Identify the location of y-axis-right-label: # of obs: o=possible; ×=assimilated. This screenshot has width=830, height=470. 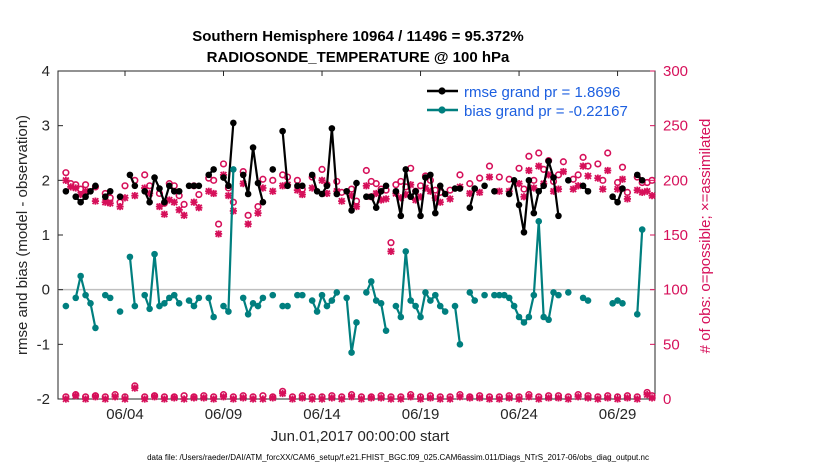
(705, 236).